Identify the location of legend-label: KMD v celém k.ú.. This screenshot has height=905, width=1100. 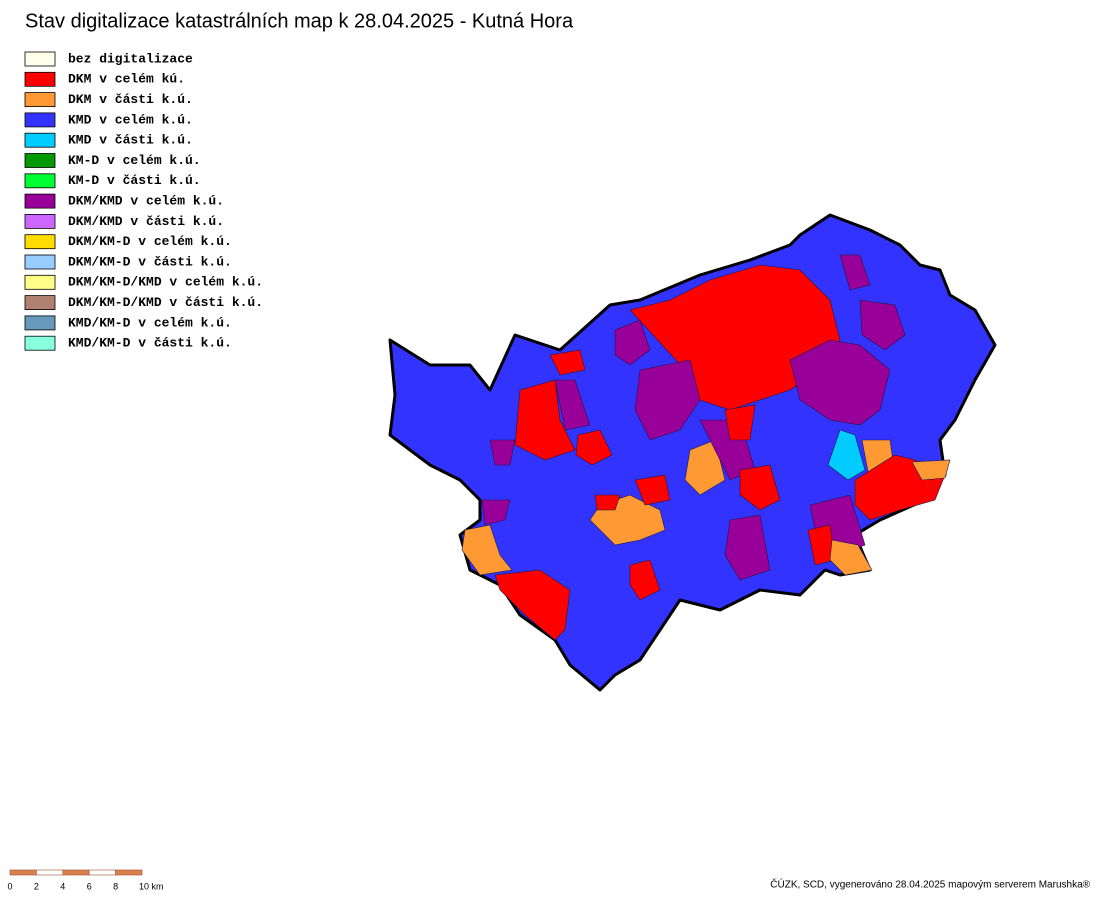
(130, 119).